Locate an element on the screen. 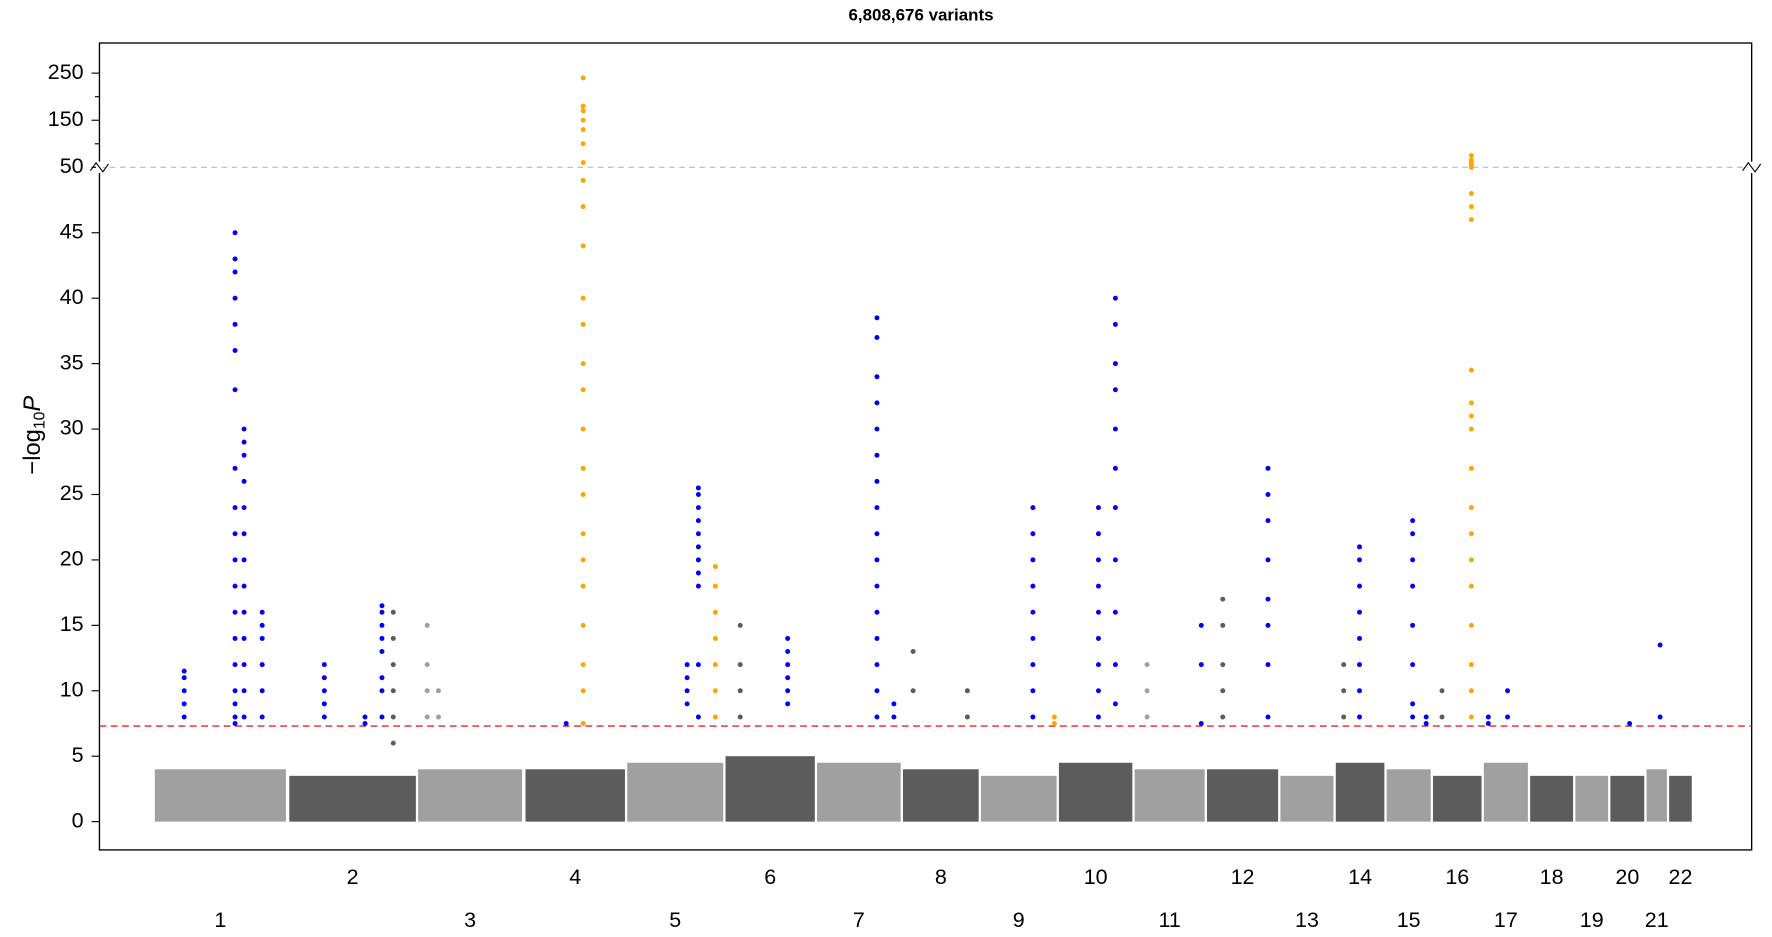  y-tick-label: 5 is located at coordinates (78, 755).